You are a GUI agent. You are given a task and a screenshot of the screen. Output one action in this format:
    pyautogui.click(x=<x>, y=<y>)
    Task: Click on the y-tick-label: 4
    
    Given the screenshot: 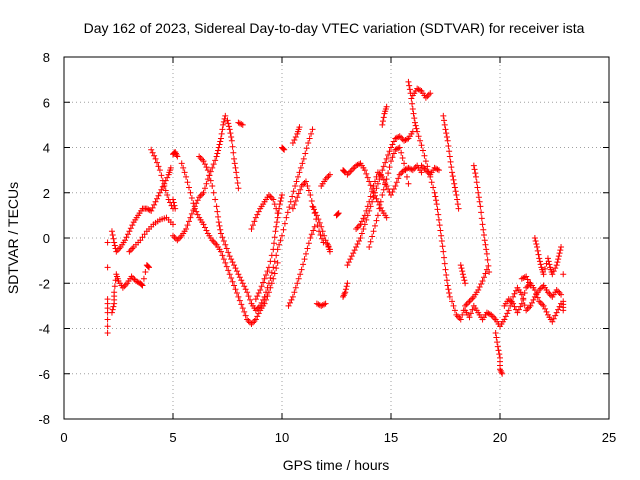 What is the action you would take?
    pyautogui.click(x=46, y=148)
    